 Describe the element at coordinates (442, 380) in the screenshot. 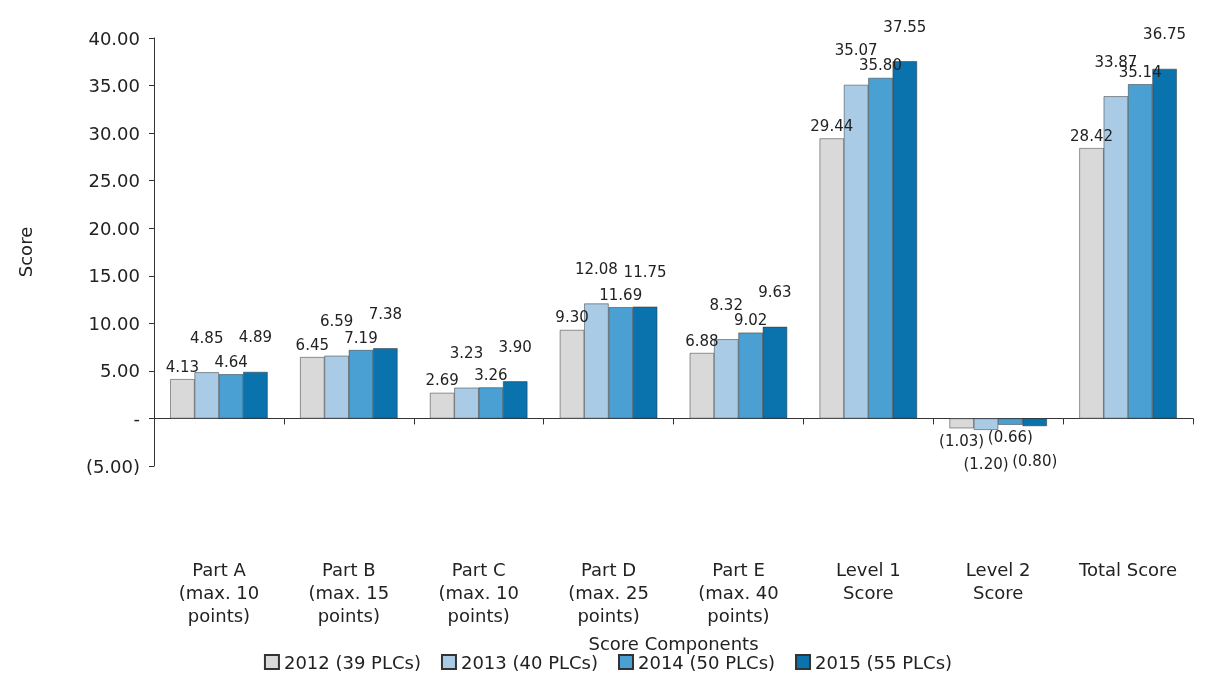

I see `data-label: 2.69` at that location.